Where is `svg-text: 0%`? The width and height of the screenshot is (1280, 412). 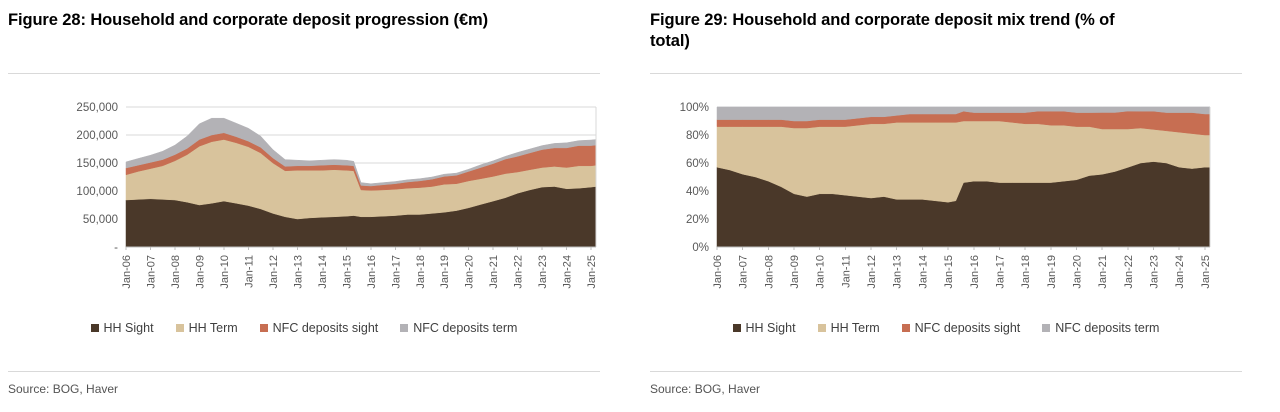 svg-text: 0% is located at coordinates (700, 248).